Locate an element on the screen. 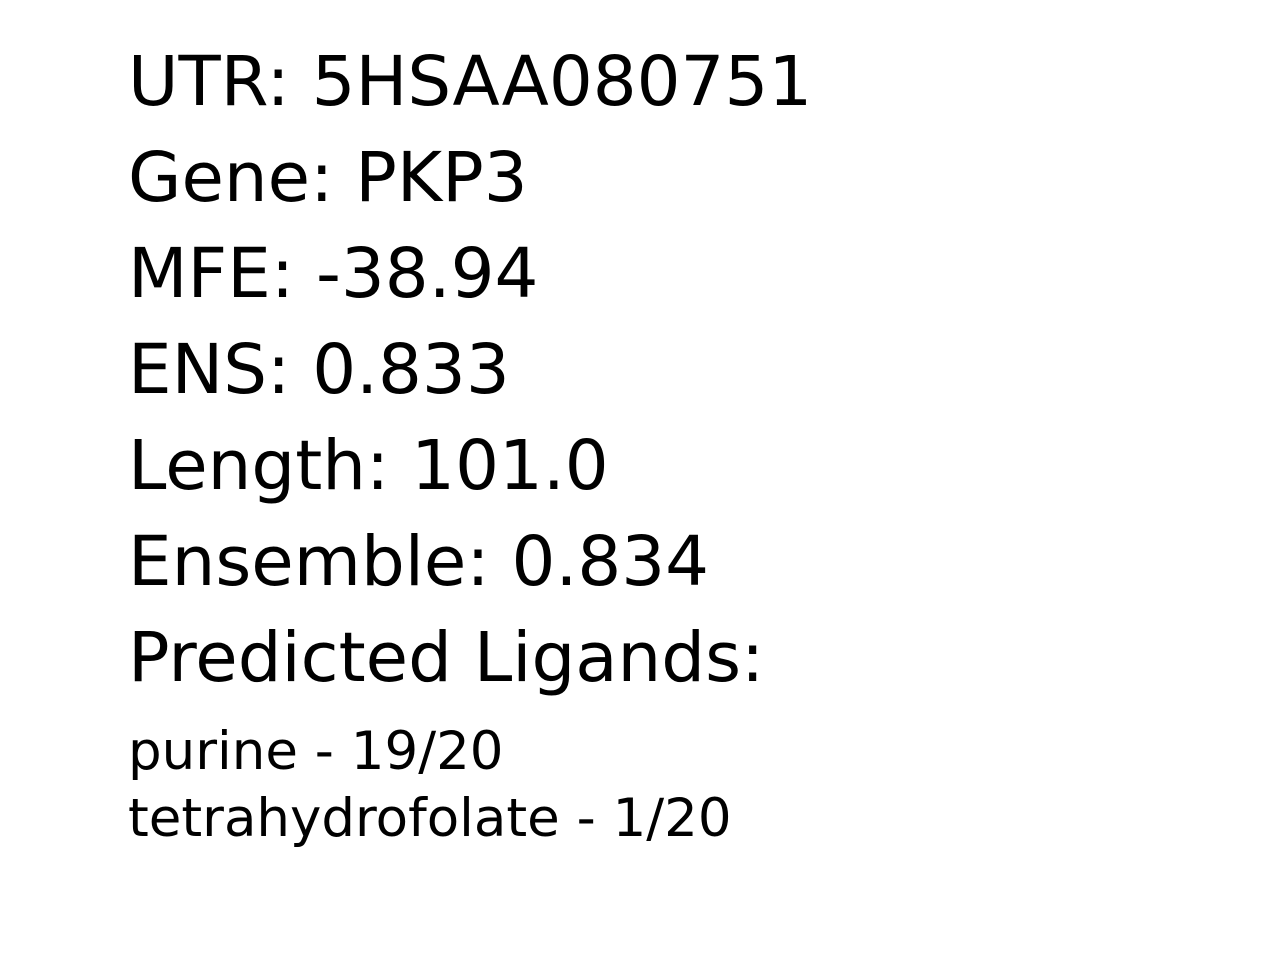  ligand-list: purine - 19/20 tetrahydrofolate - 1/20 is located at coordinates (430, 785).